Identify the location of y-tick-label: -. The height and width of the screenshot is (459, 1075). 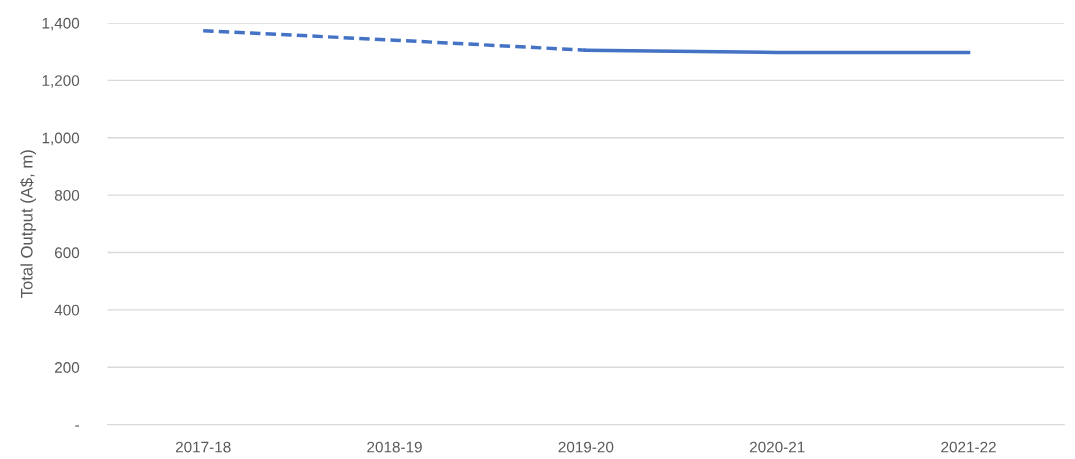
(77, 426).